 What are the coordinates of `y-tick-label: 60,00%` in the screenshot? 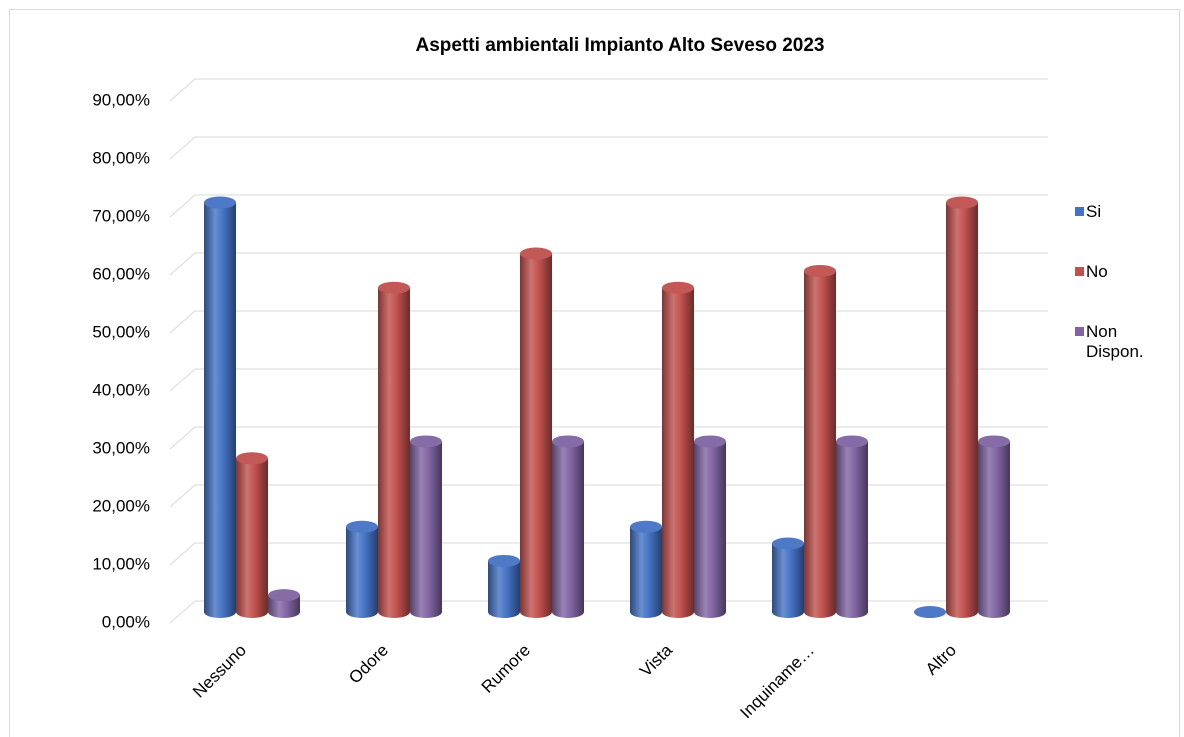 It's located at (121, 273).